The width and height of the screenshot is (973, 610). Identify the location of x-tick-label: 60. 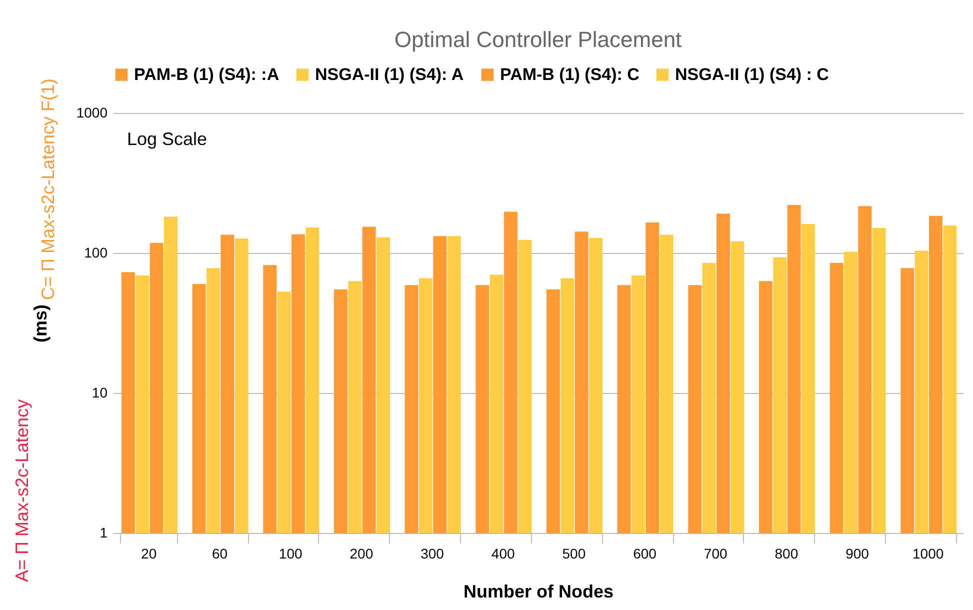
(220, 554).